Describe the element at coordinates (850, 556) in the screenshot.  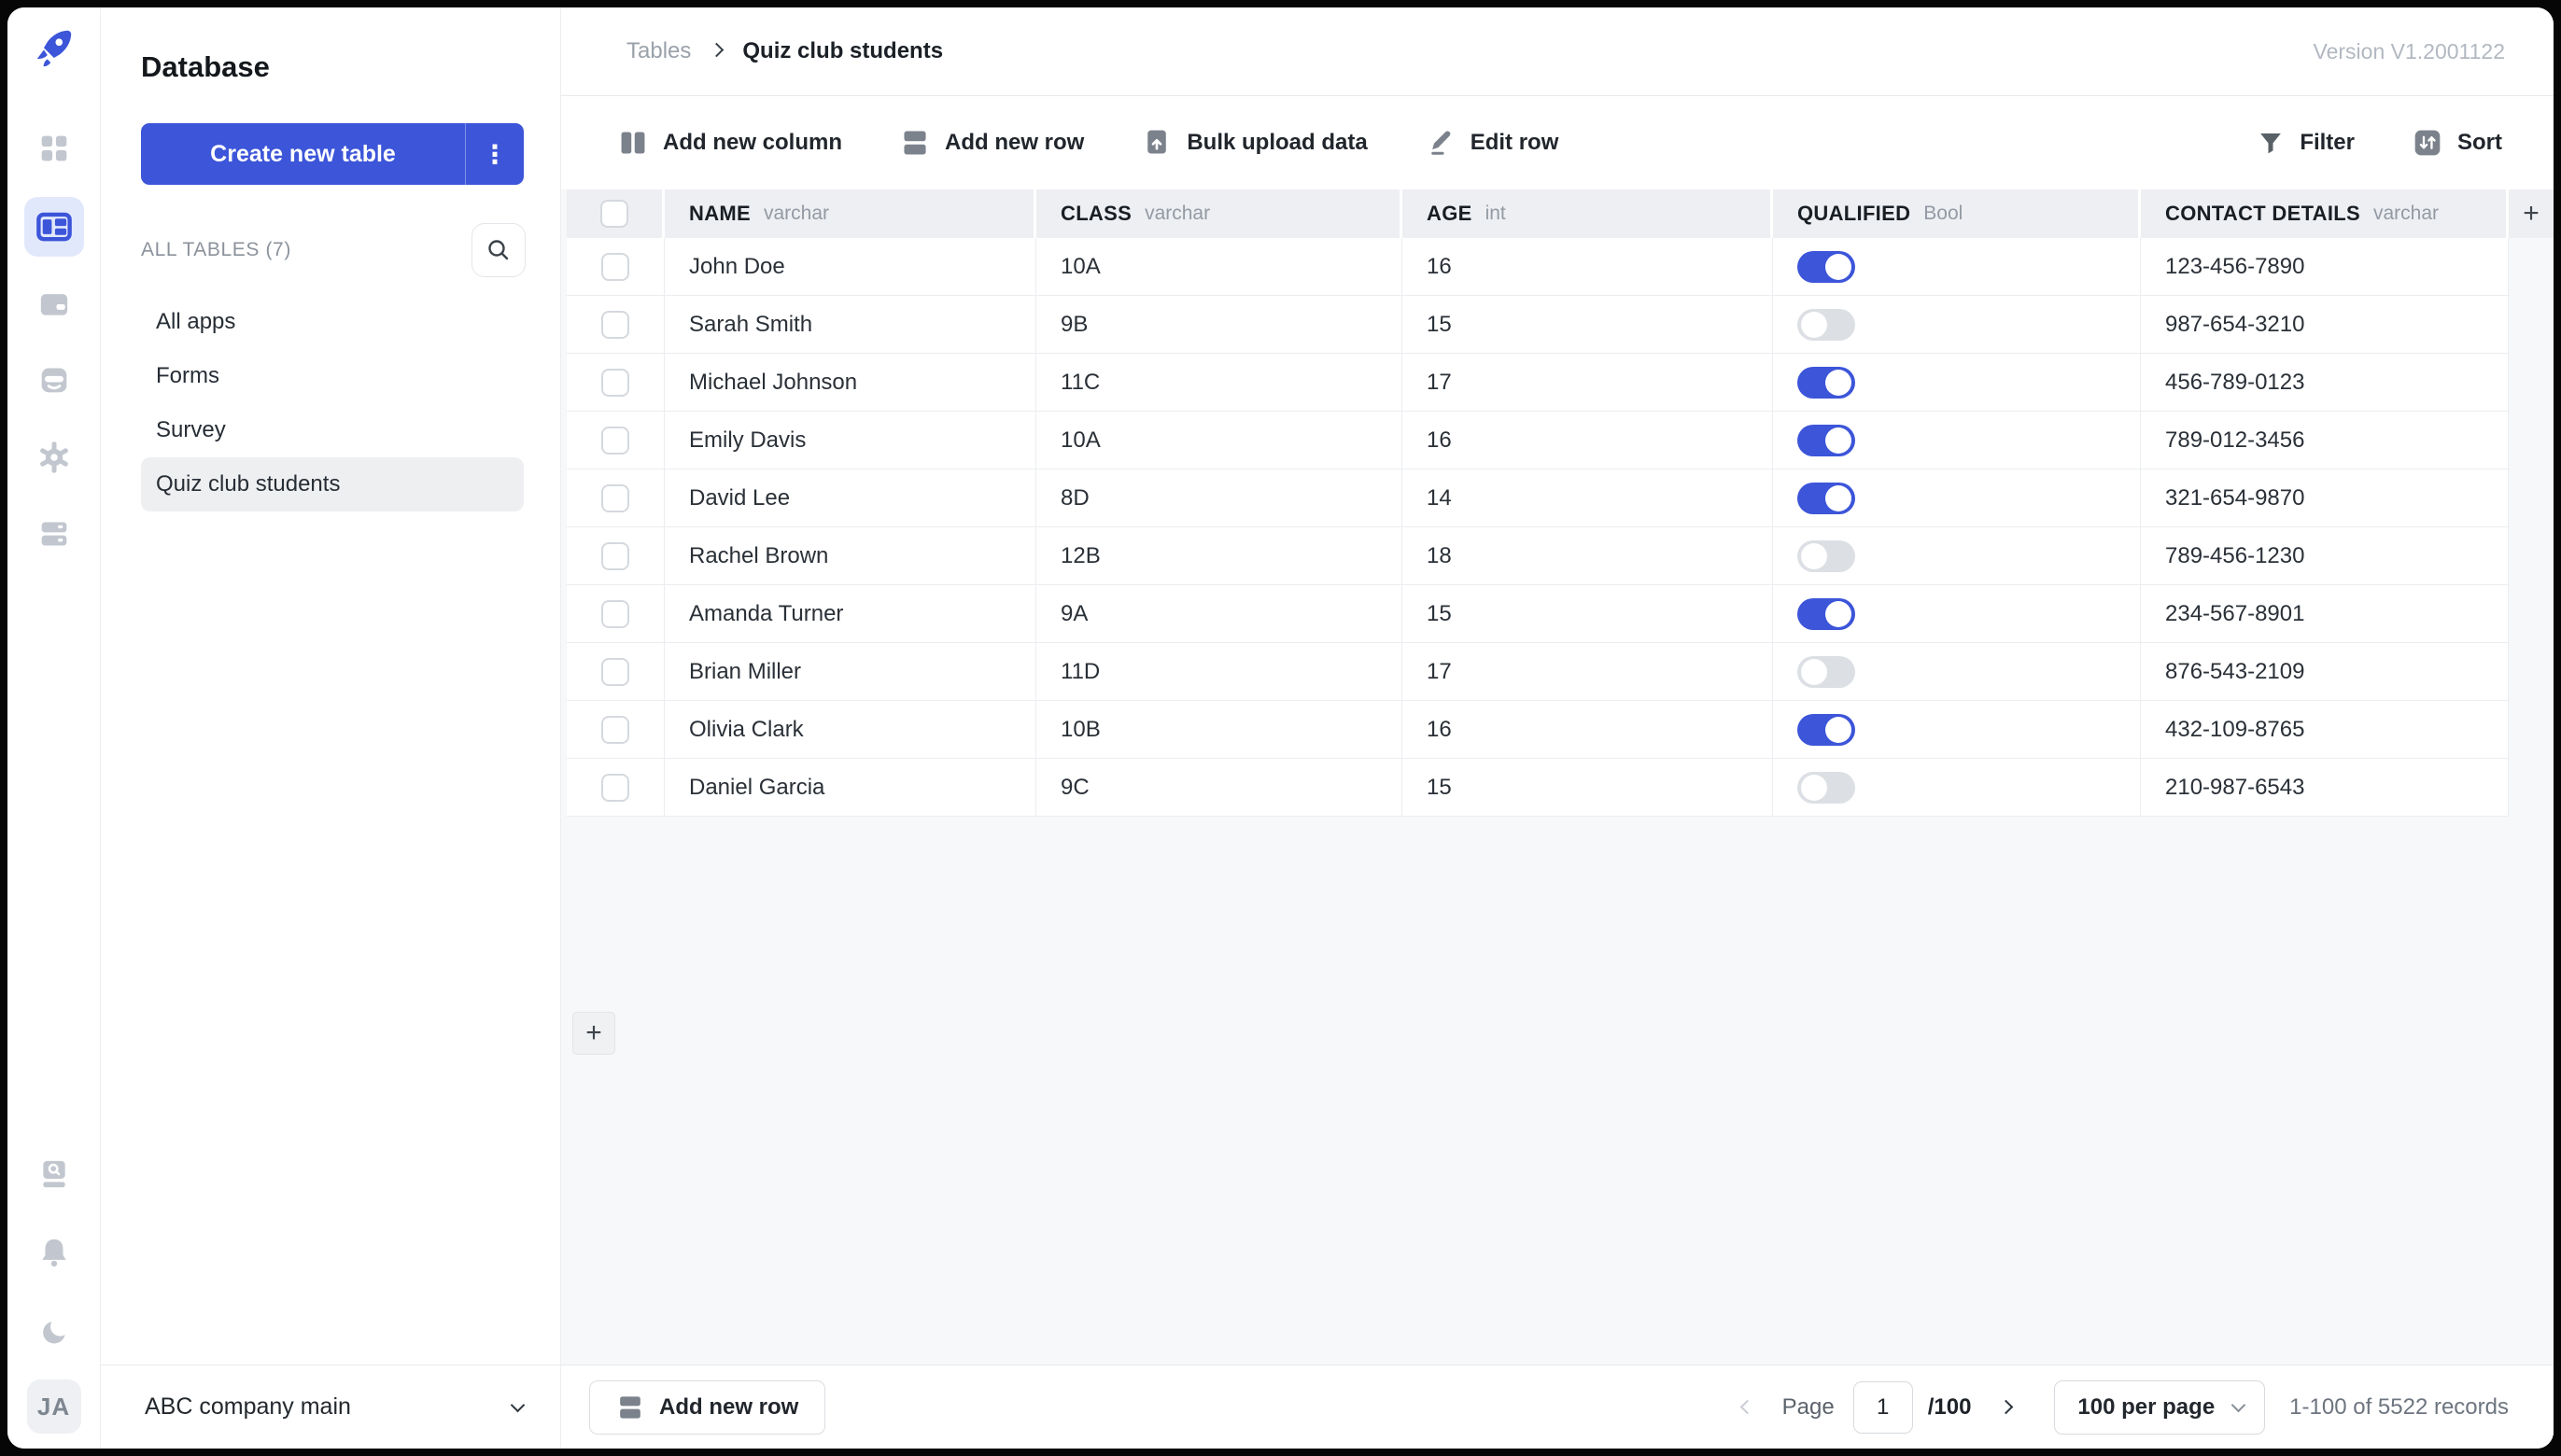
I see `cell-name: Rachel Brown` at that location.